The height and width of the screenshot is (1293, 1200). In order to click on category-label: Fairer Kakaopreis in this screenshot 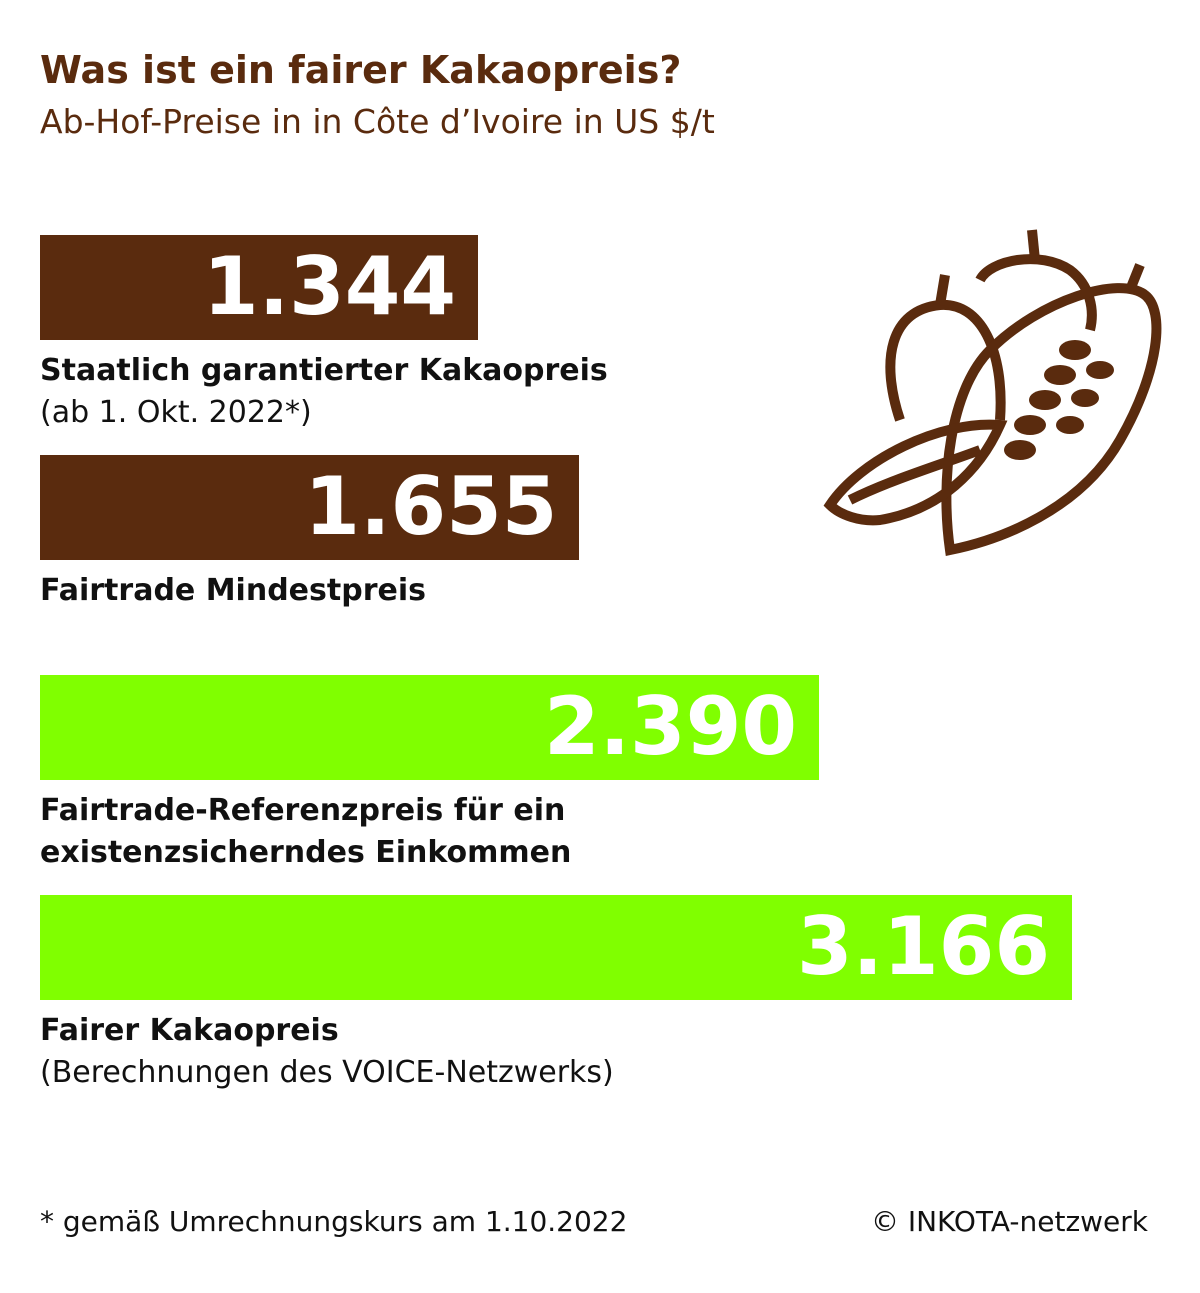, I will do `click(189, 1030)`.